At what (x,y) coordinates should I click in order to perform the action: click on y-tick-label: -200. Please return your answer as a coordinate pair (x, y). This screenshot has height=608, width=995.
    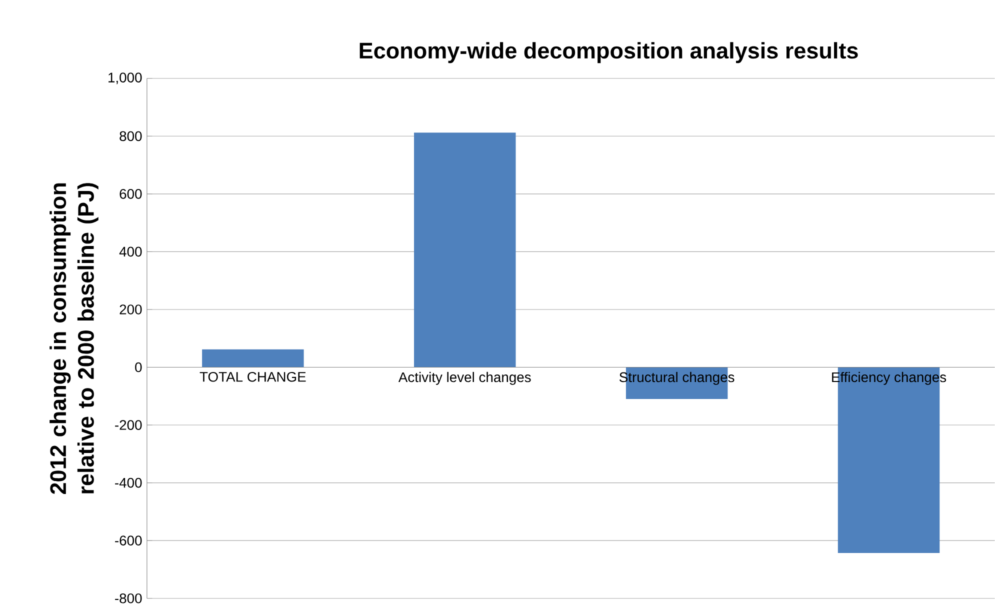
    Looking at the image, I should click on (128, 425).